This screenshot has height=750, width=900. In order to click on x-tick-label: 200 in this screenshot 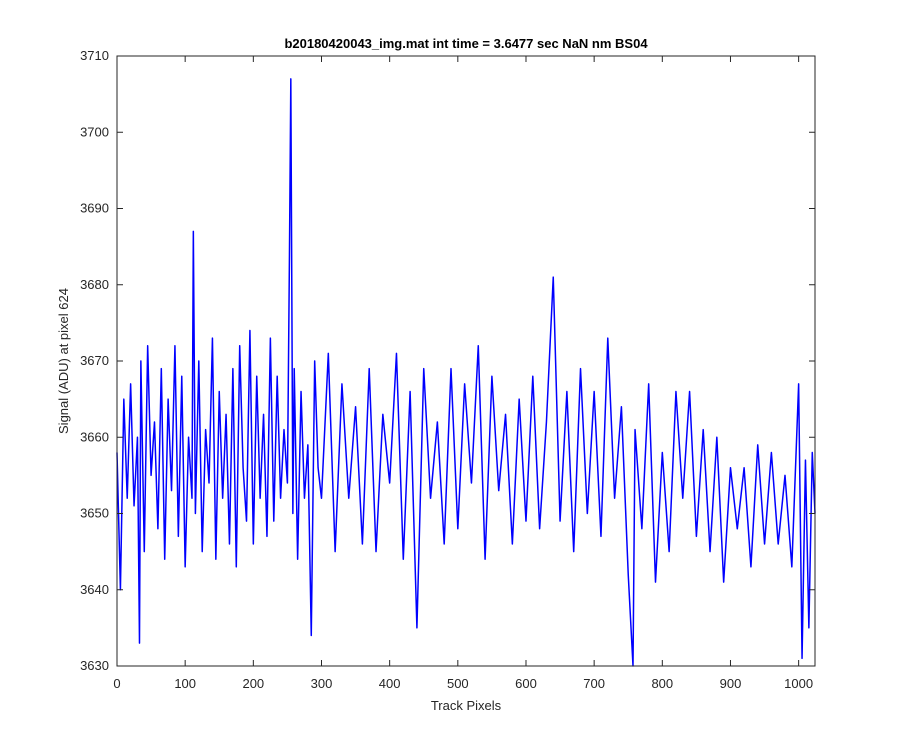, I will do `click(253, 683)`.